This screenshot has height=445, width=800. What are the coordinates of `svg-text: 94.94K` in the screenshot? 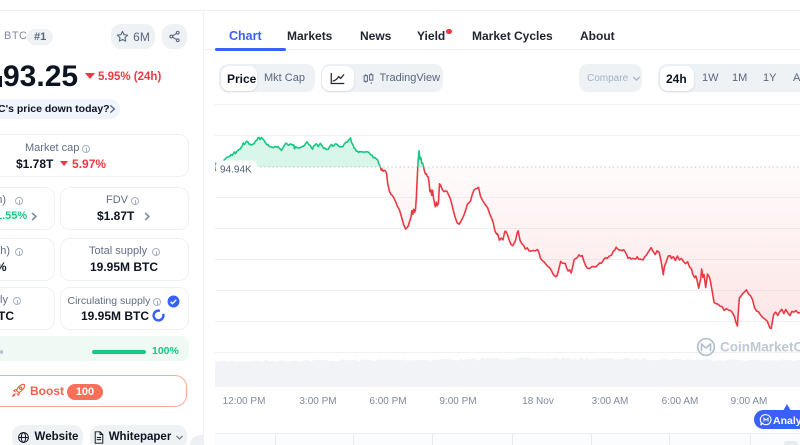 It's located at (236, 169).